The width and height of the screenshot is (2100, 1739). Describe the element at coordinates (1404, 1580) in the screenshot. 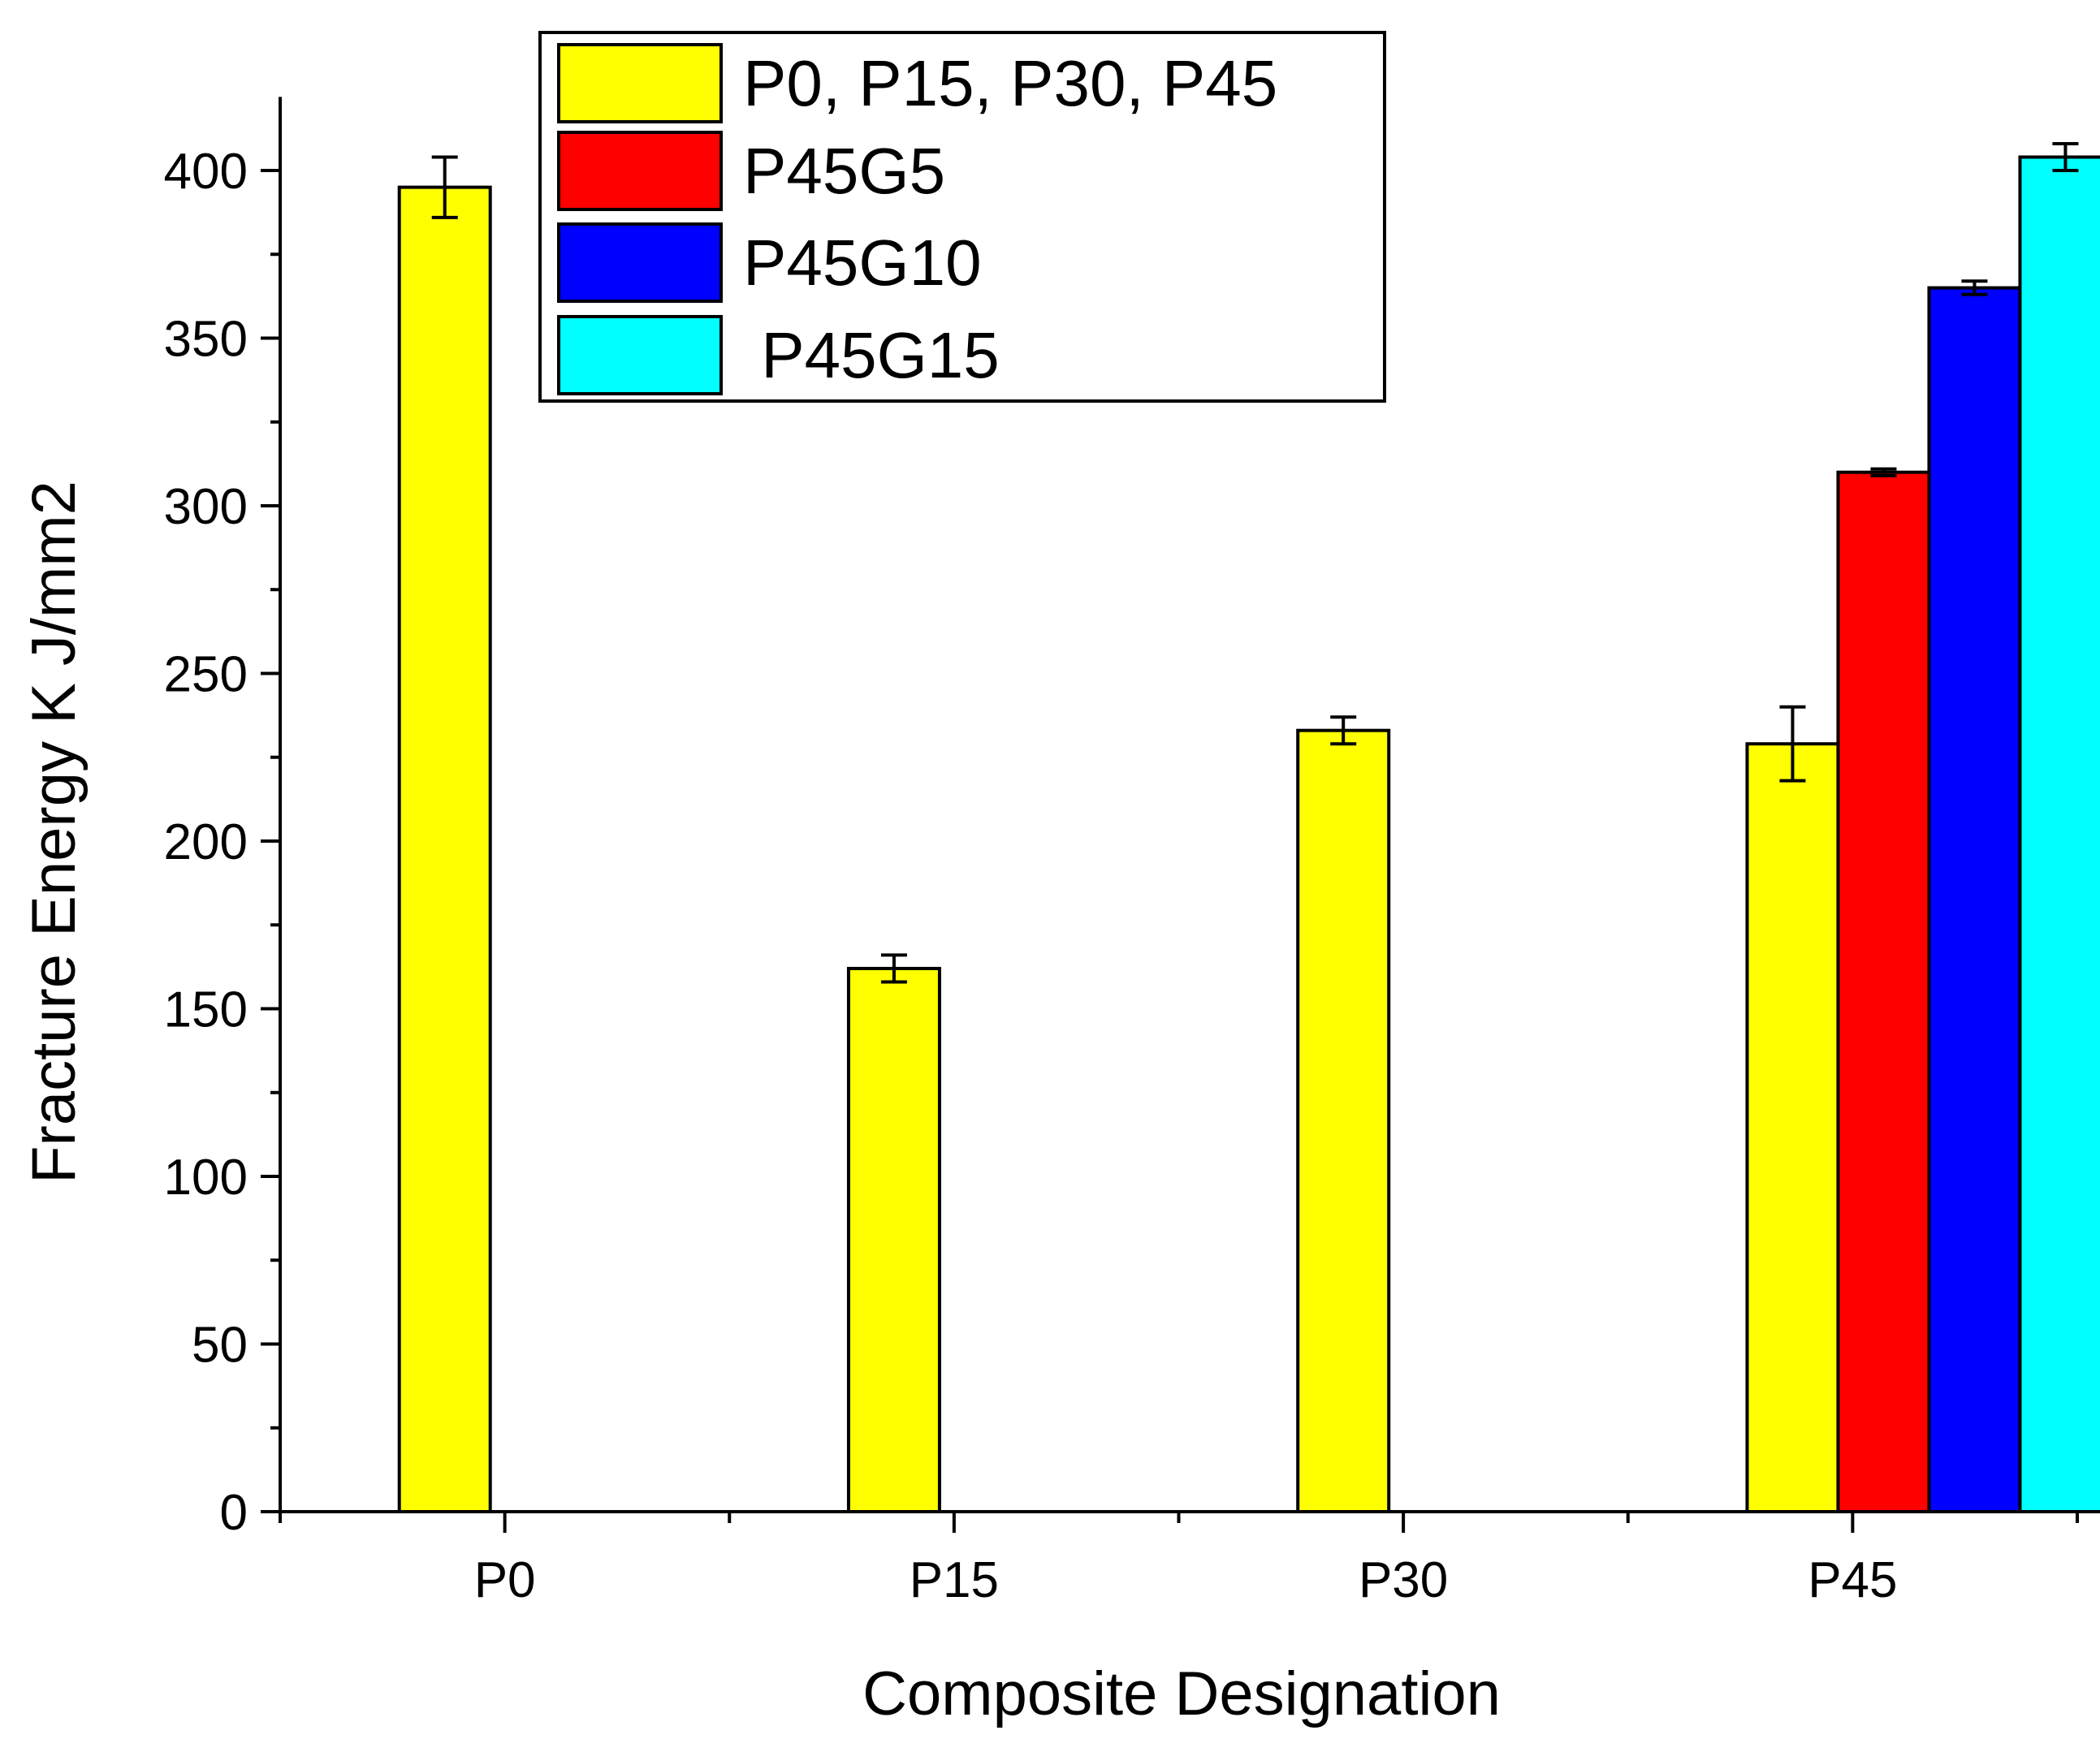

I see `x-tick-label-p30: P30` at that location.